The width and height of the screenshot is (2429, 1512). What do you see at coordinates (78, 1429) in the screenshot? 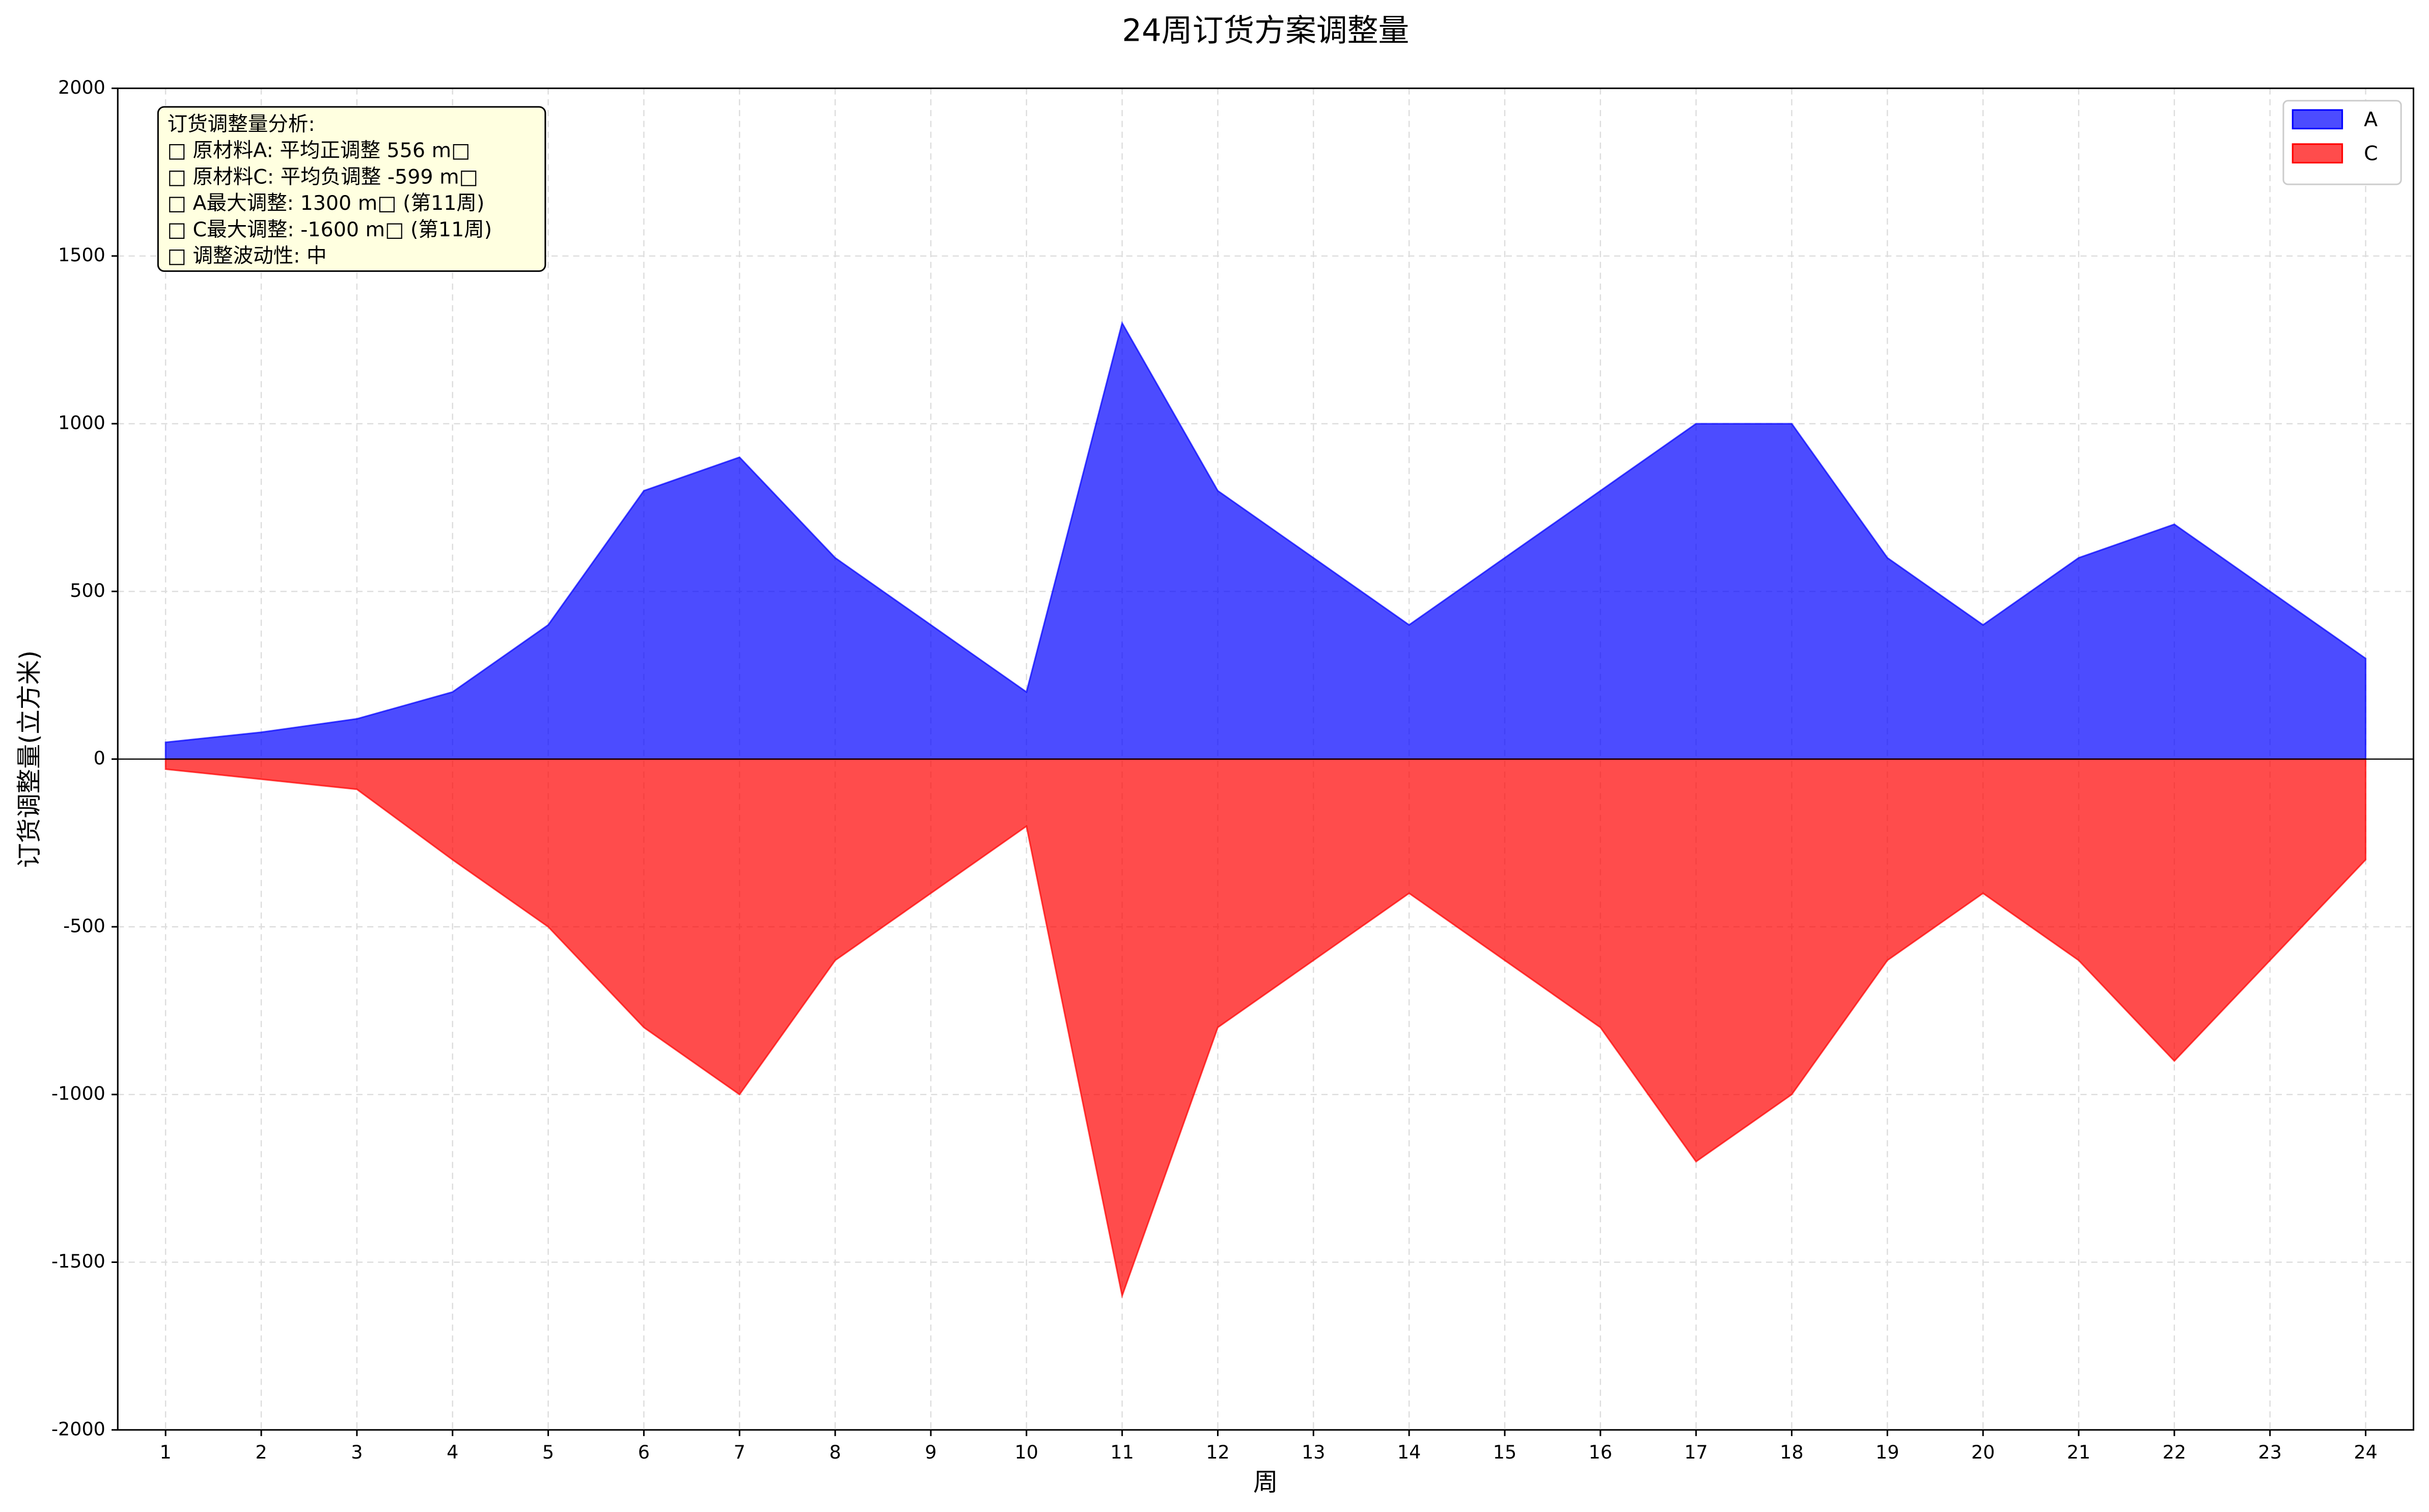
I see `y-tick-label: -2000` at bounding box center [78, 1429].